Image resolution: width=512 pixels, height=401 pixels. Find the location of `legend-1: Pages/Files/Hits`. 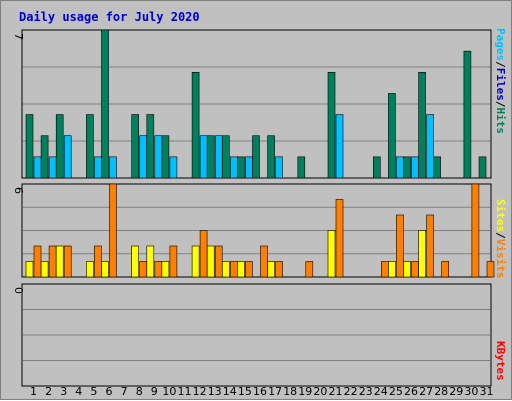

legend-1: Pages/Files/Hits is located at coordinates (500, 81).